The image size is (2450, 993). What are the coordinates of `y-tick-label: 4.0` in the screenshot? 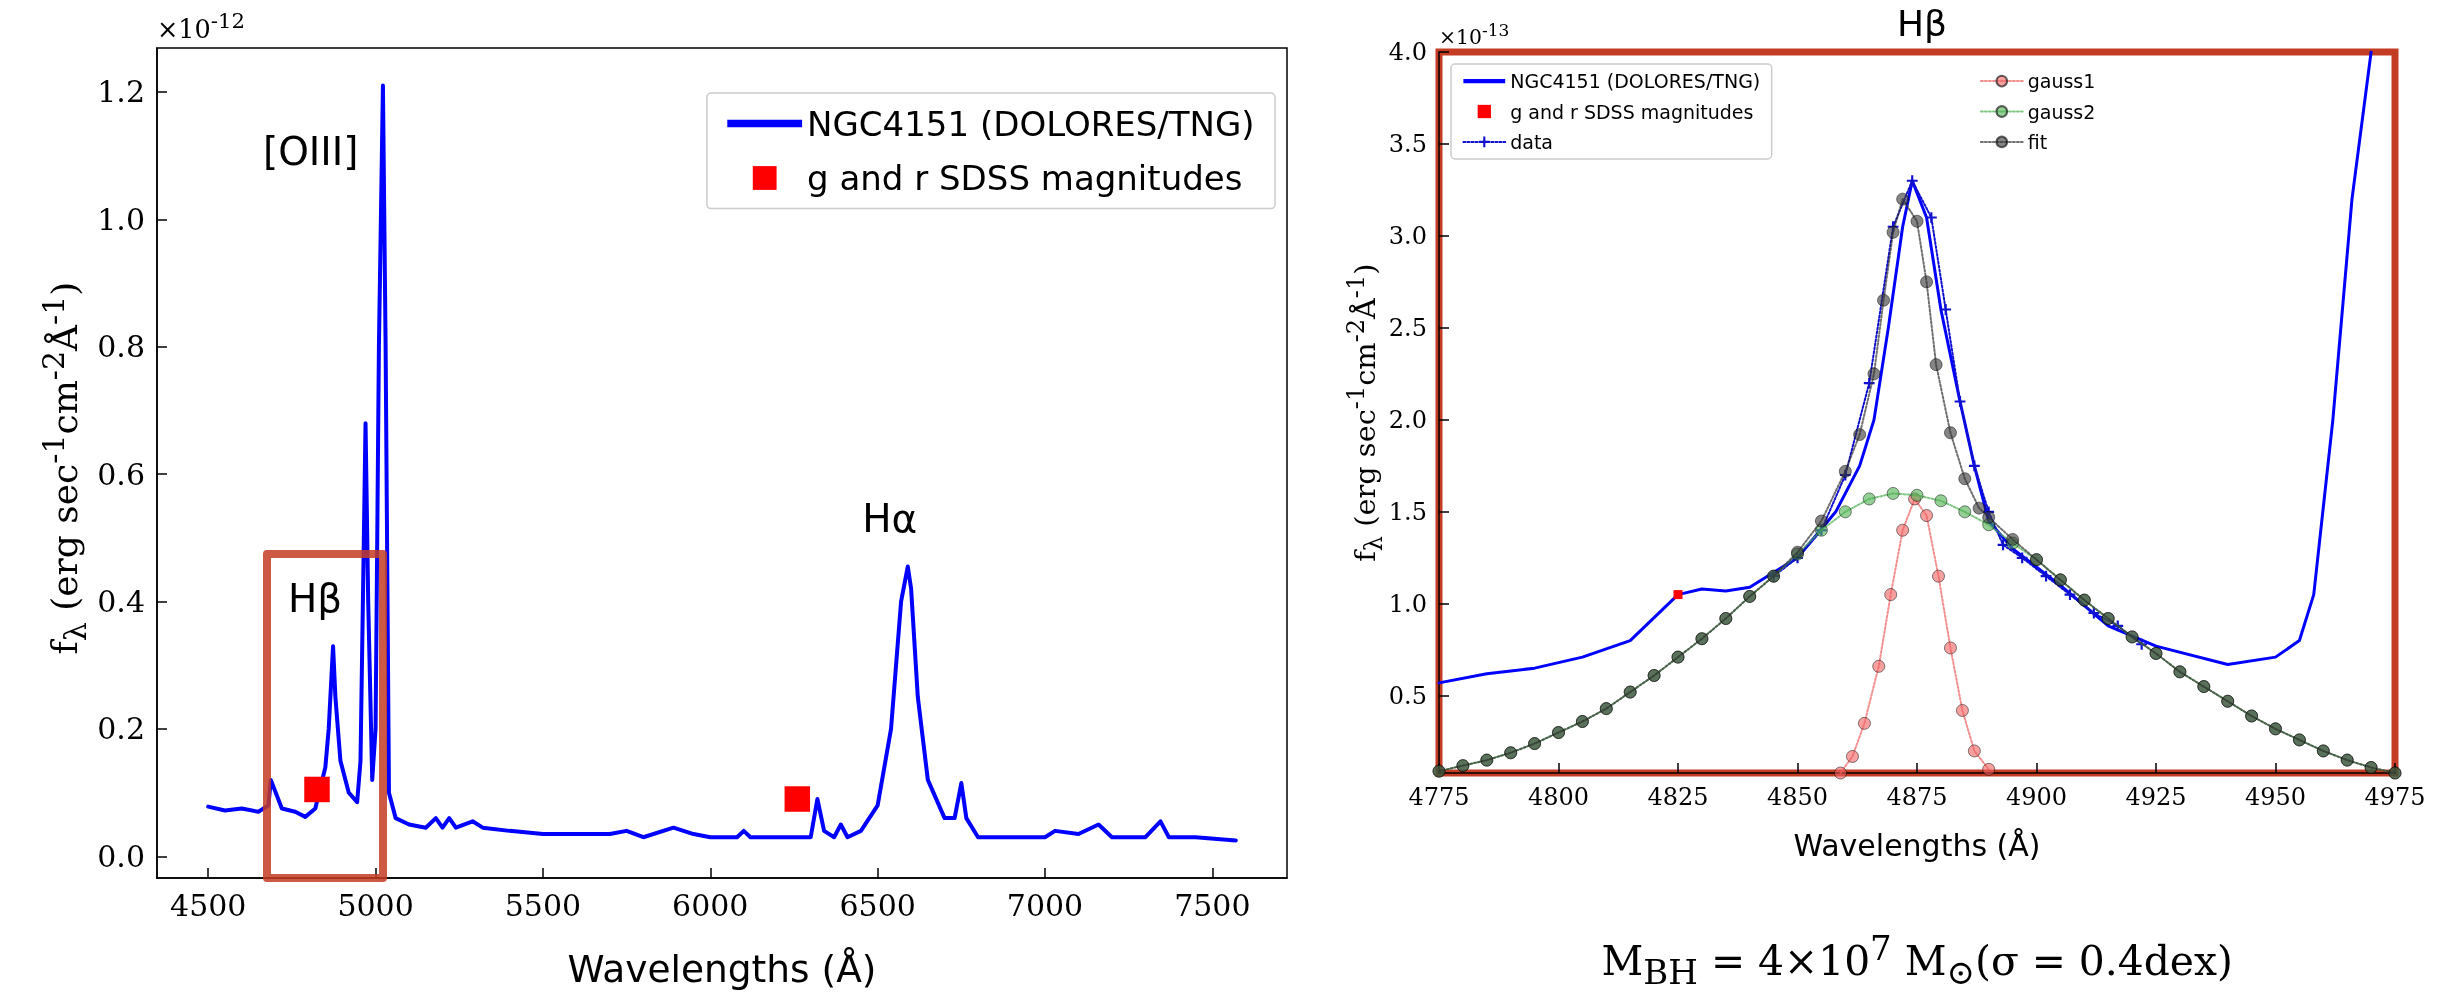 It's located at (1407, 52).